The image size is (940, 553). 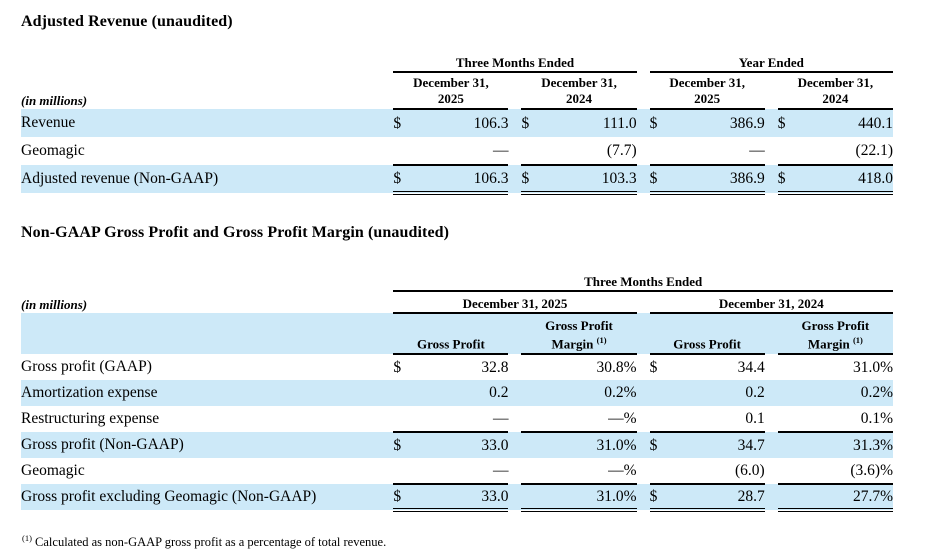 I want to click on cell-value: 111.0, so click(x=588, y=123).